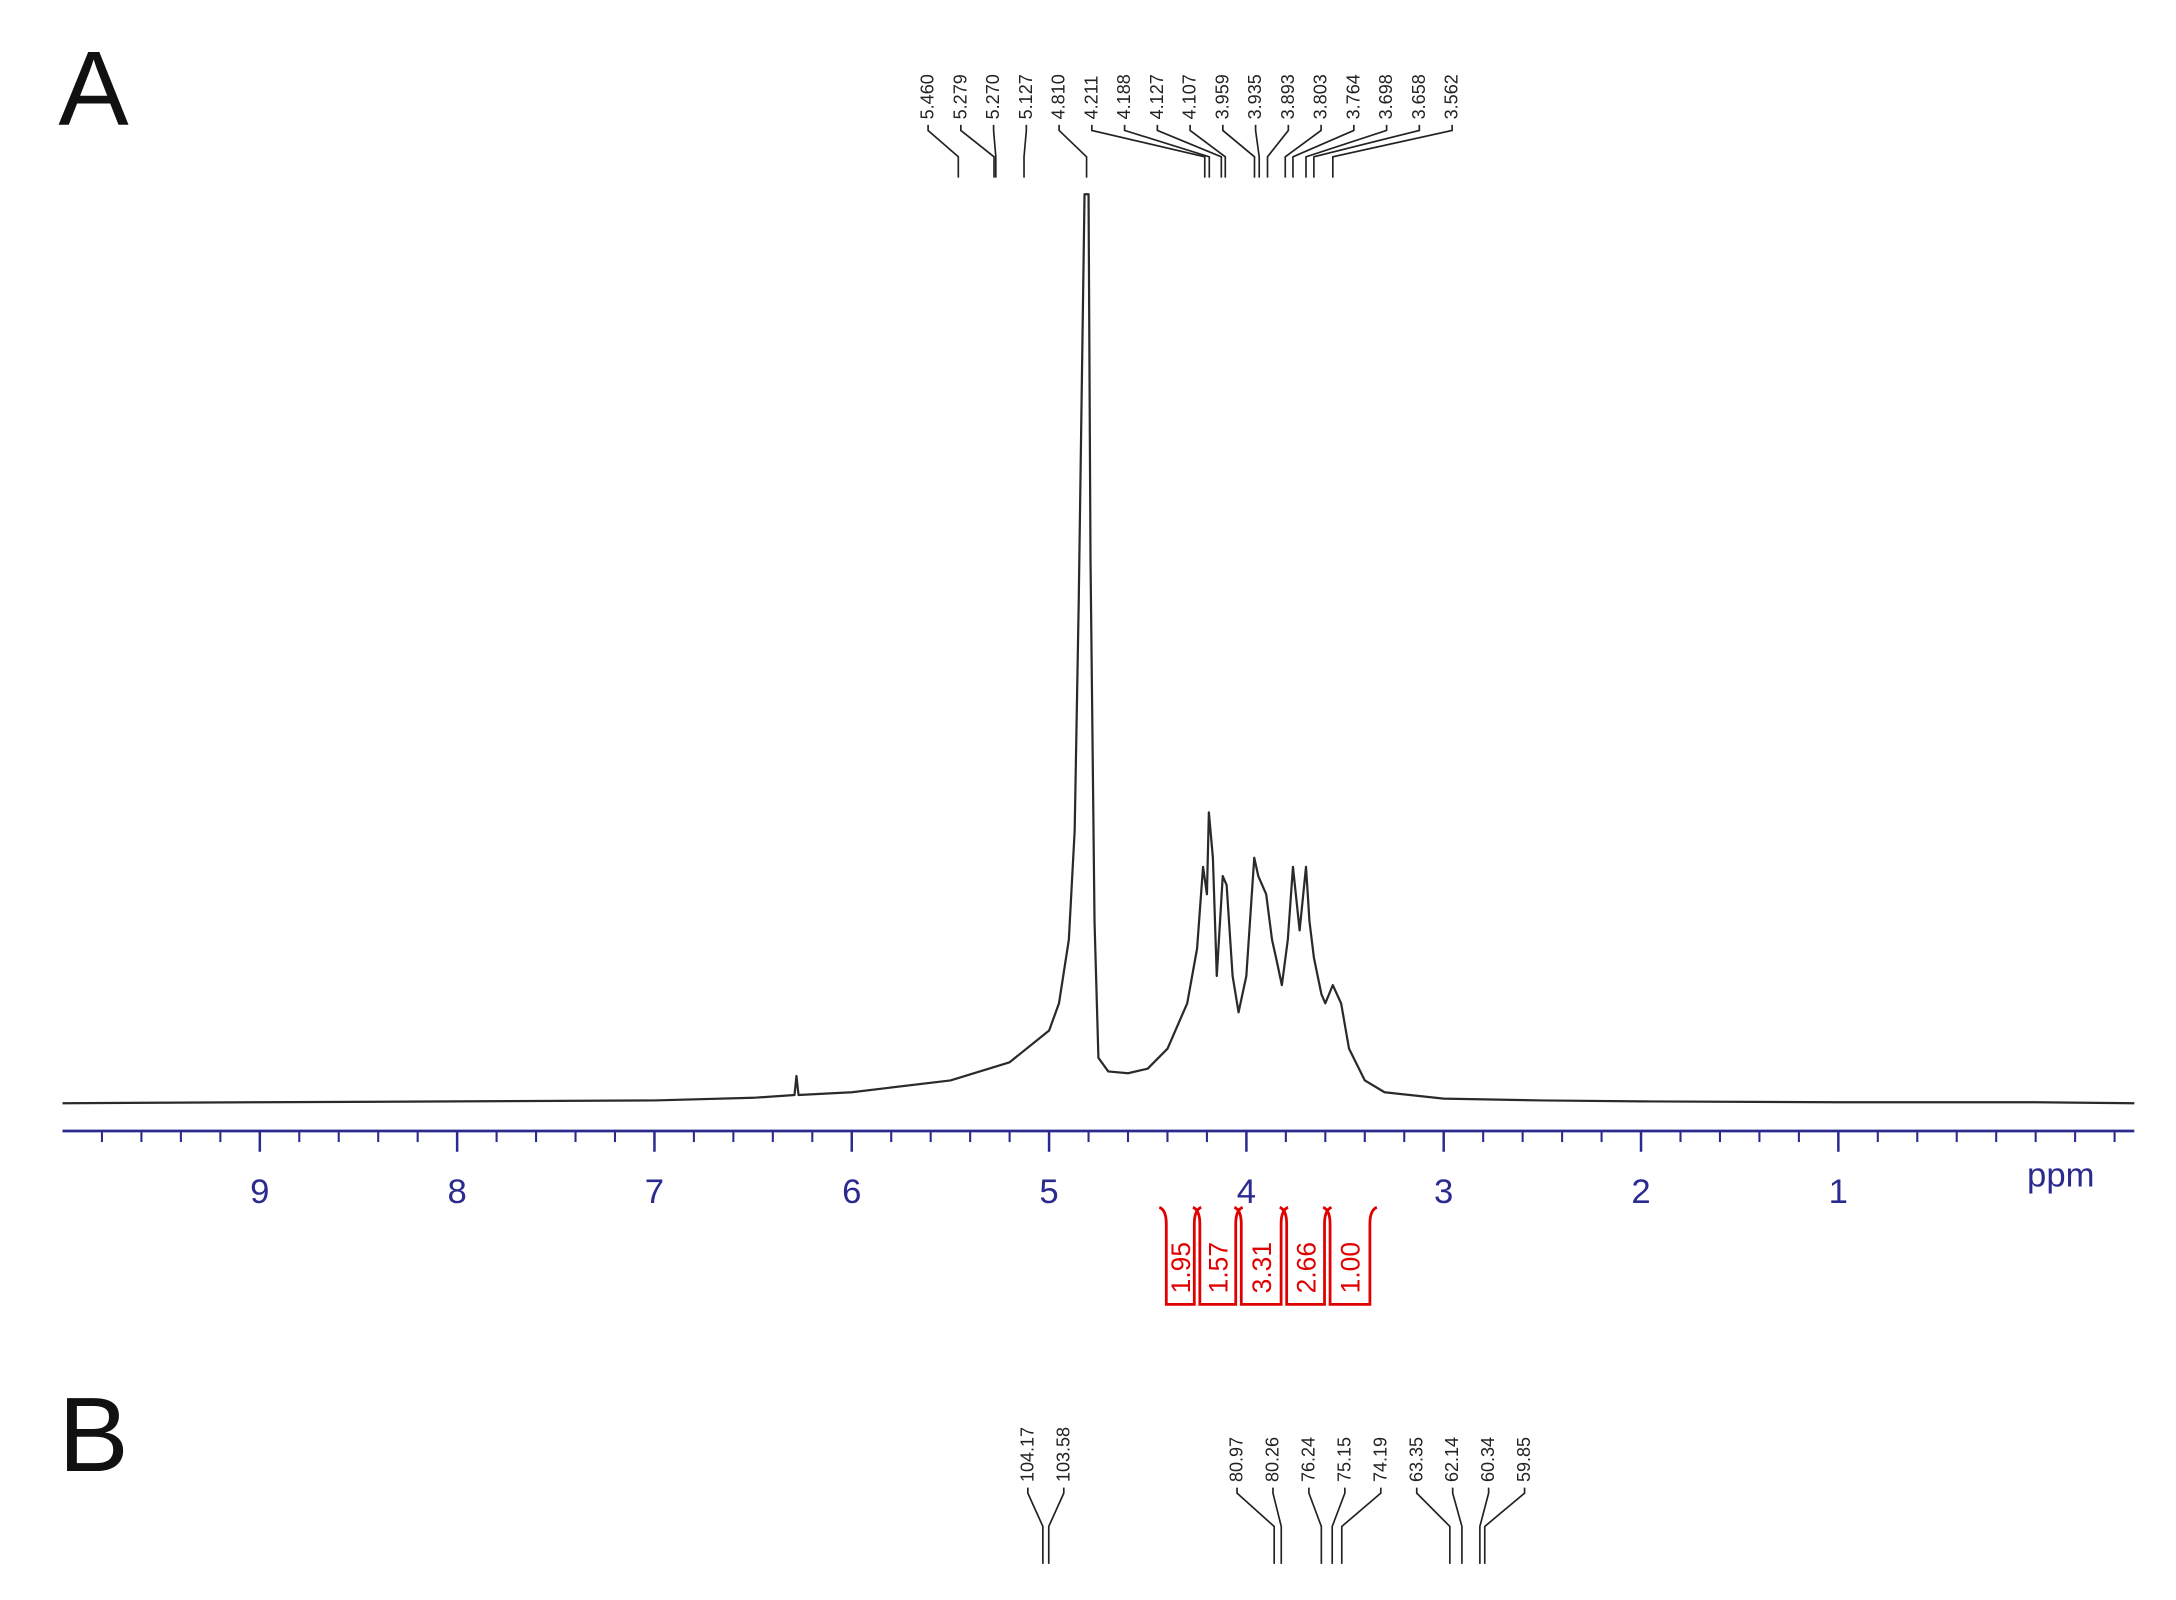  What do you see at coordinates (1838, 1192) in the screenshot?
I see `x-tick-label: 1` at bounding box center [1838, 1192].